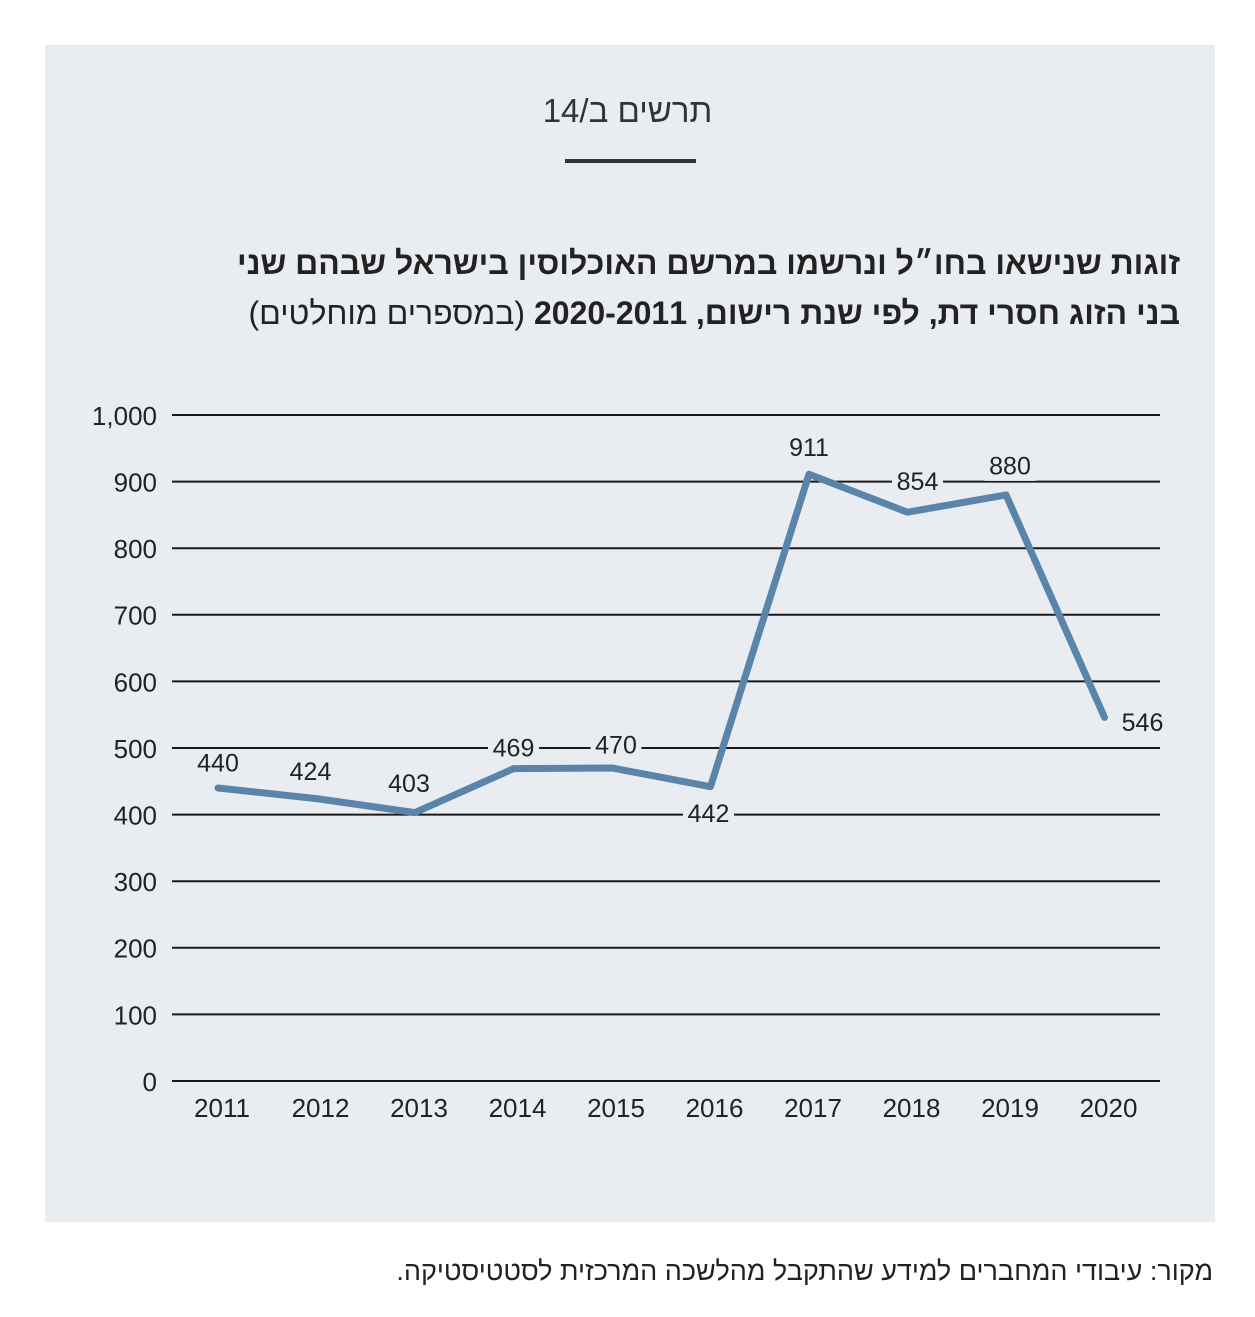 The image size is (1255, 1317). I want to click on data-label: 854, so click(918, 482).